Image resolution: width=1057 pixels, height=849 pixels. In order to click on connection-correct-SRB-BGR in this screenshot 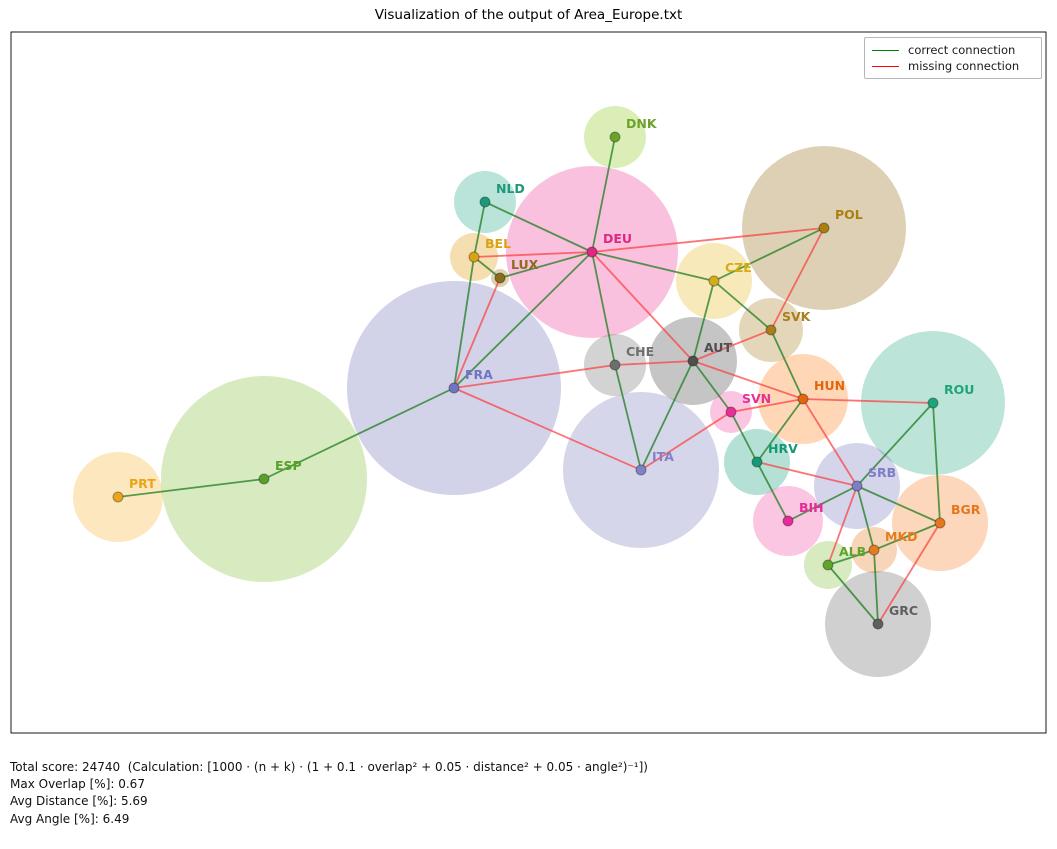, I will do `click(898, 504)`.